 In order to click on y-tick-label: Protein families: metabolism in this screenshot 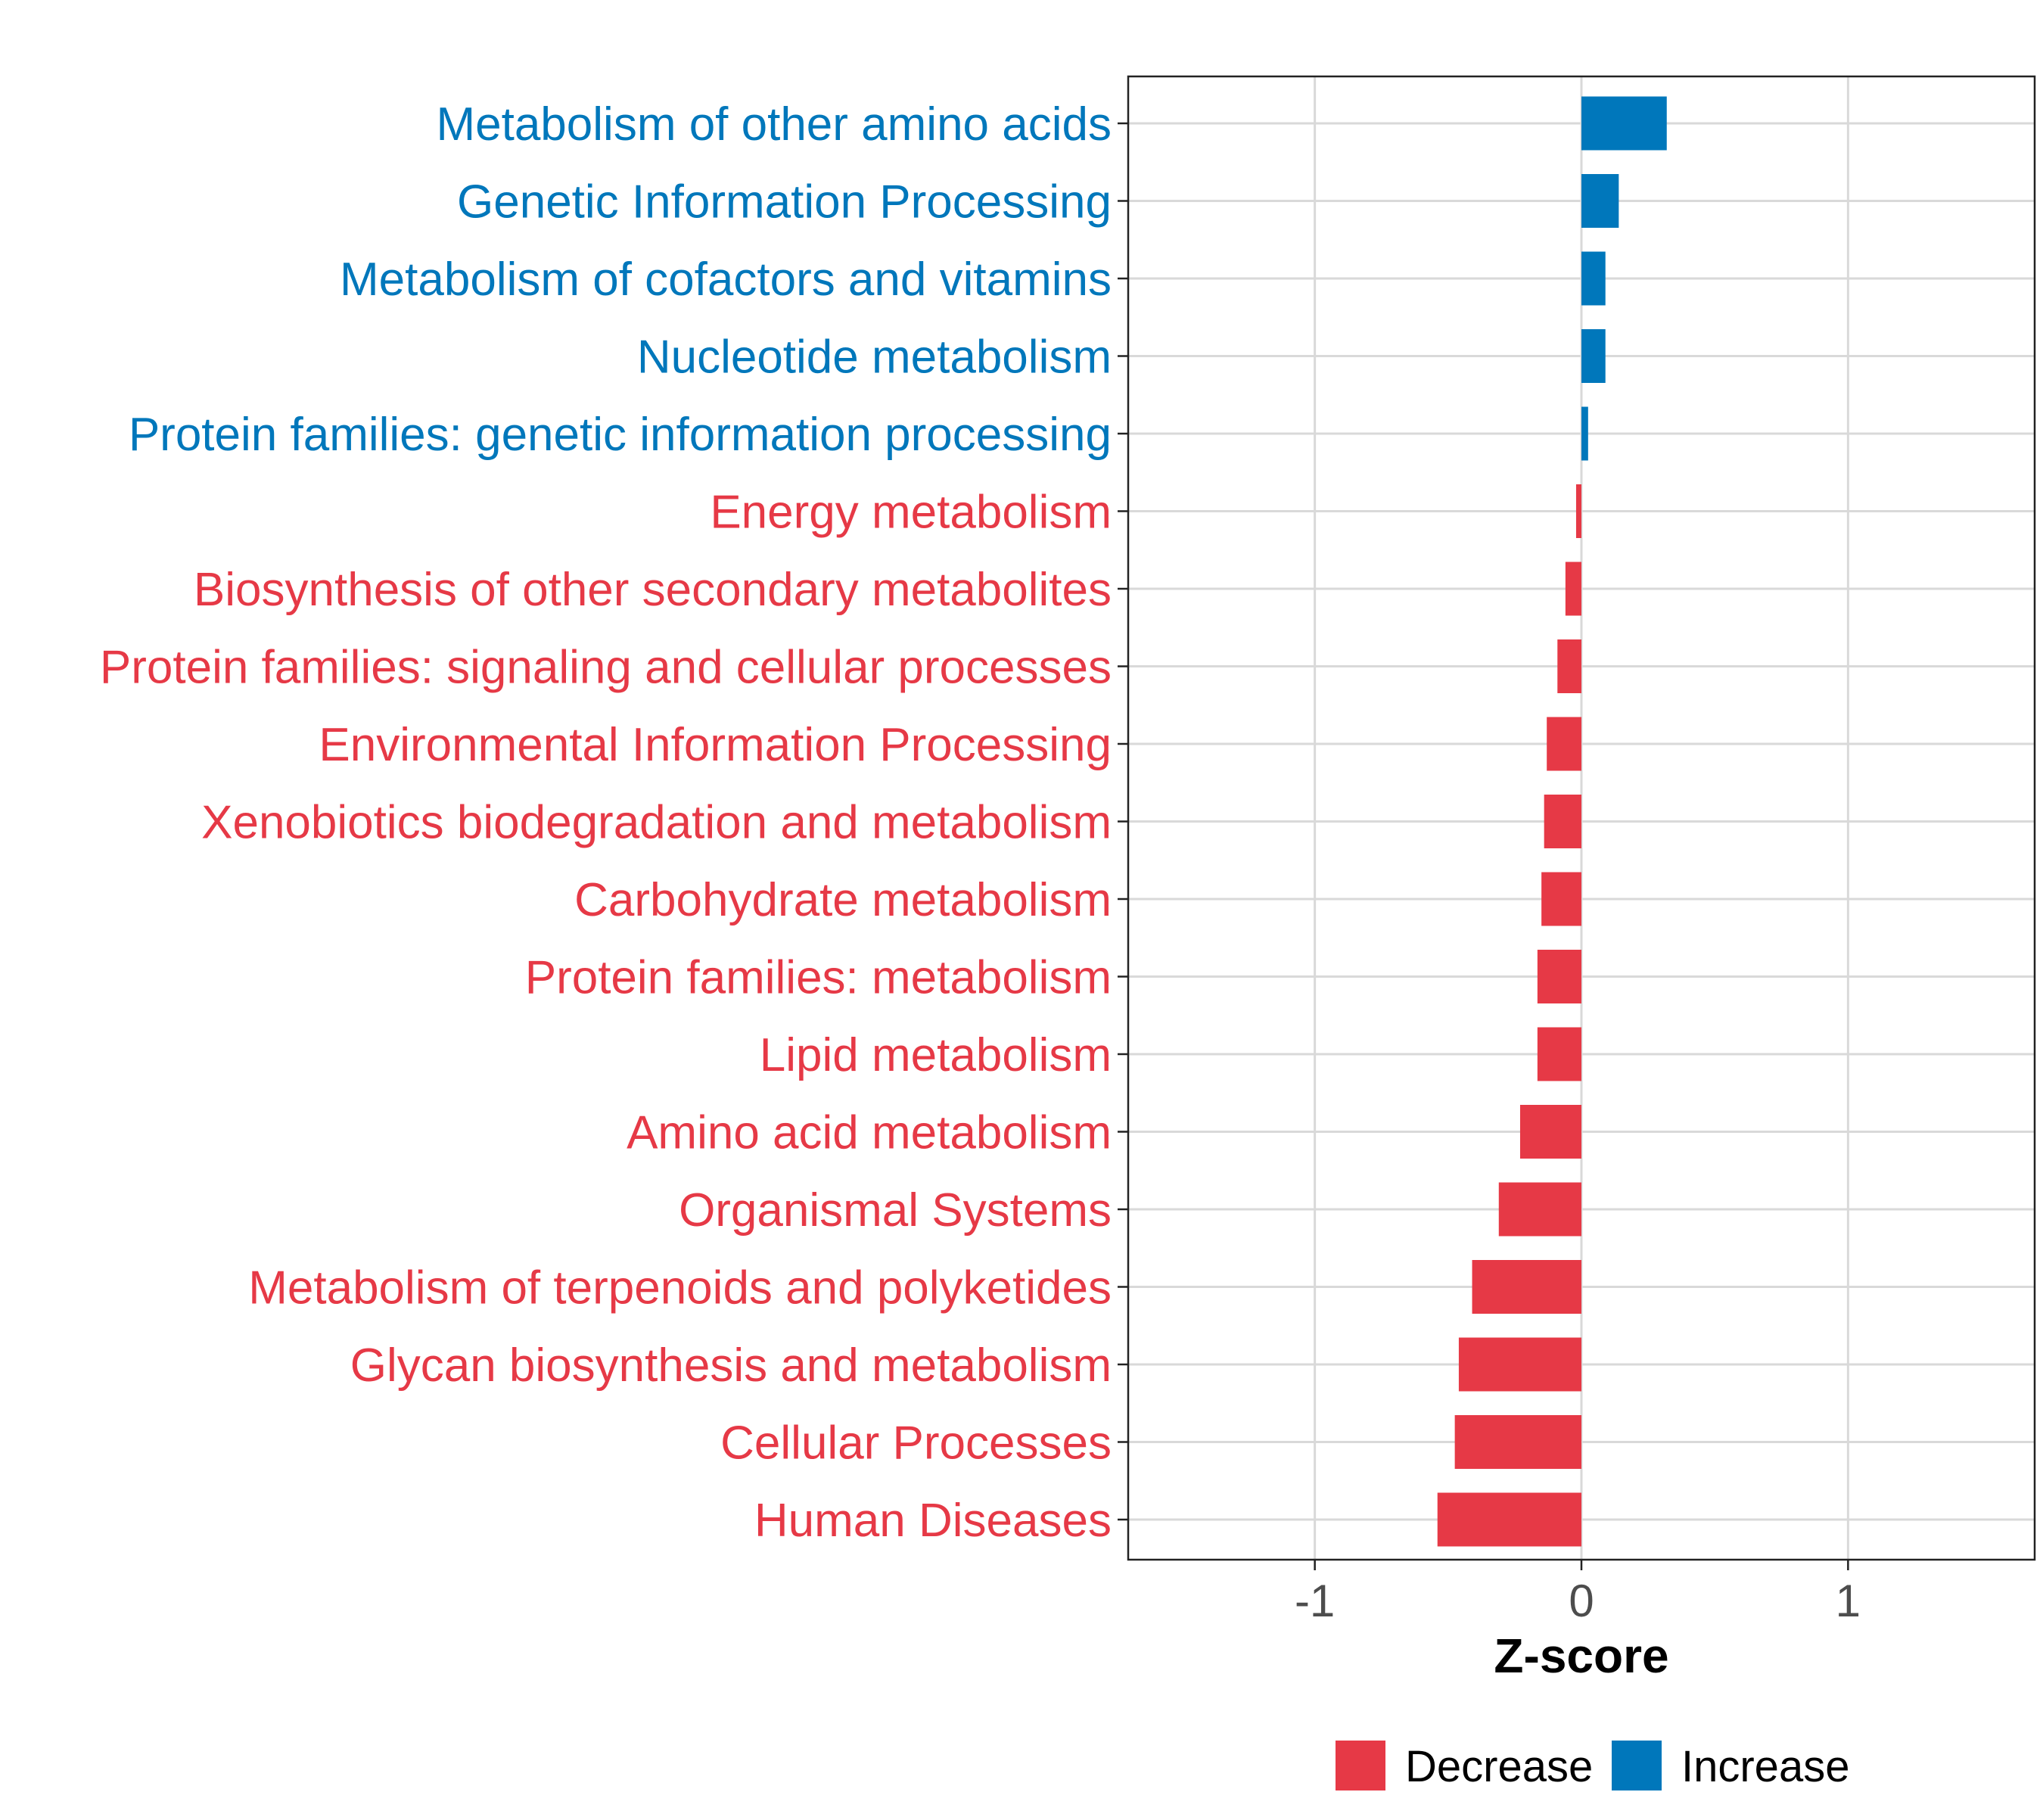, I will do `click(818, 978)`.